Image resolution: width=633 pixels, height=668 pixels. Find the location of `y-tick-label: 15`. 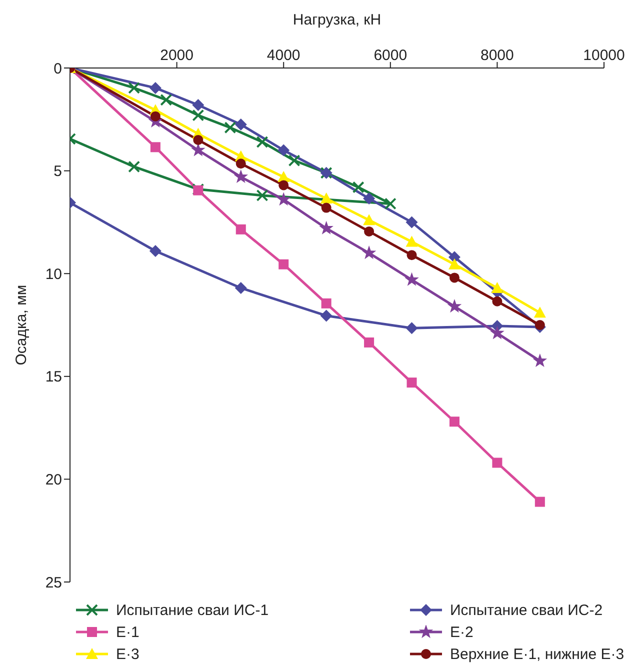

y-tick-label: 15 is located at coordinates (53, 377).